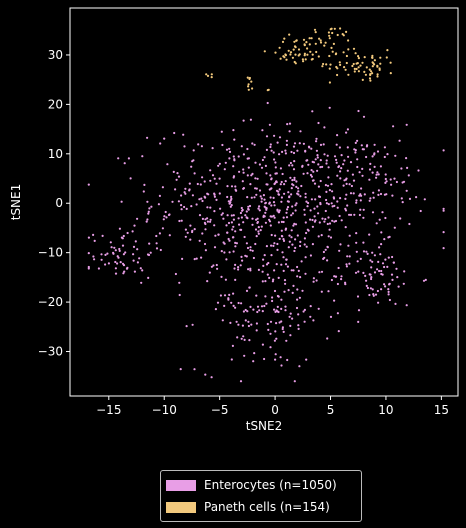  I want to click on y-tick-label: 0, so click(59, 203).